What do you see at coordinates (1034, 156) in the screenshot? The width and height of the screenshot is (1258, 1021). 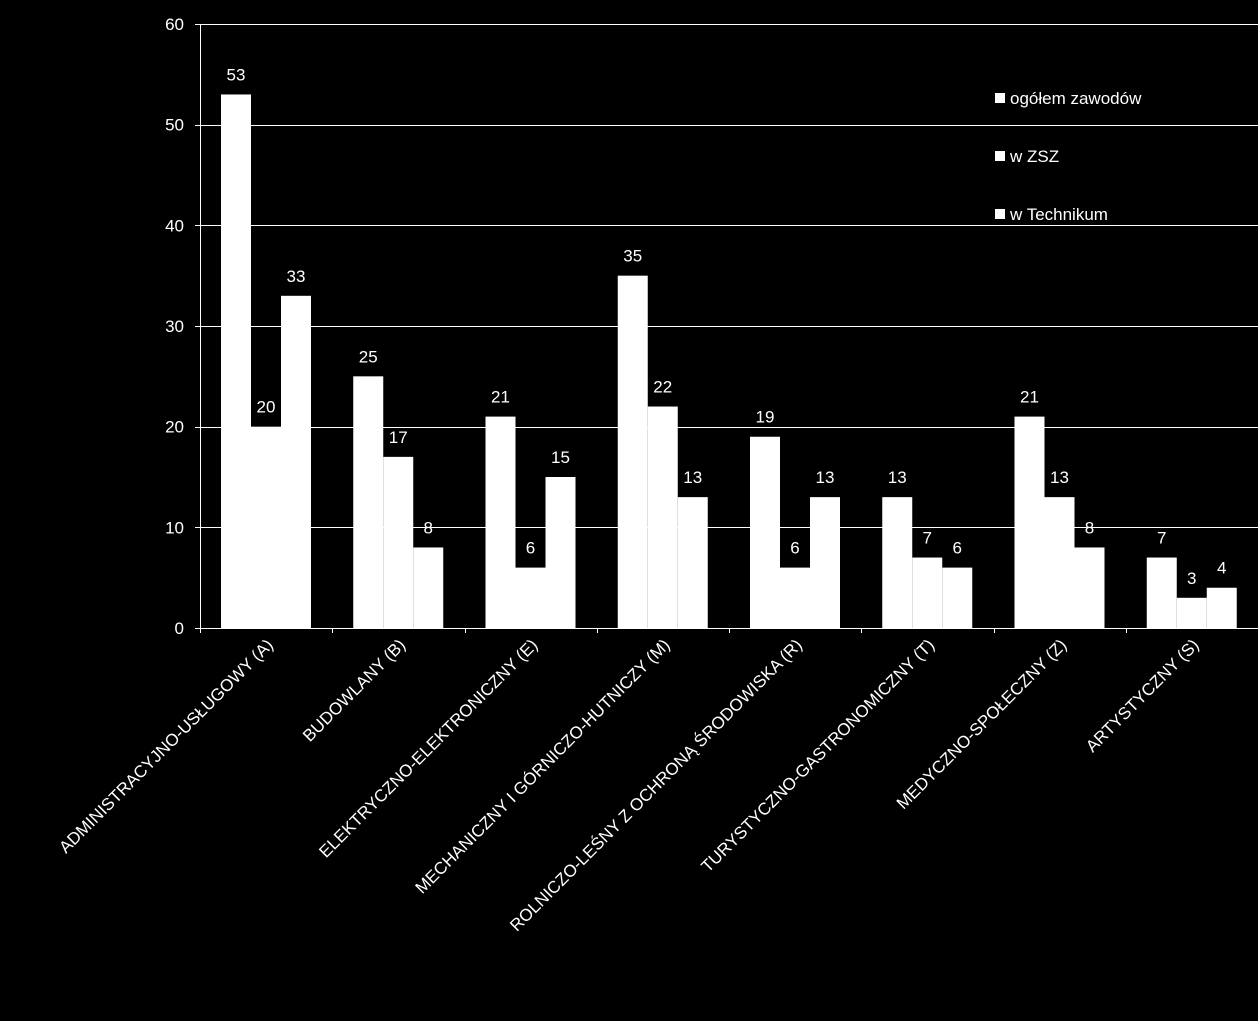 I see `legend-entry: w ZSZ` at bounding box center [1034, 156].